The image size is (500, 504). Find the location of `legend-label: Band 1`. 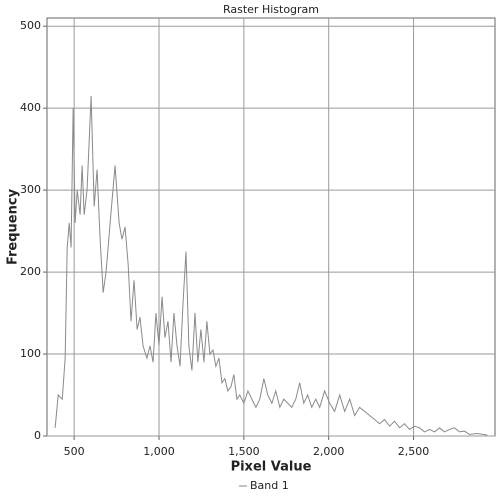

legend-label: Band 1 is located at coordinates (269, 485).